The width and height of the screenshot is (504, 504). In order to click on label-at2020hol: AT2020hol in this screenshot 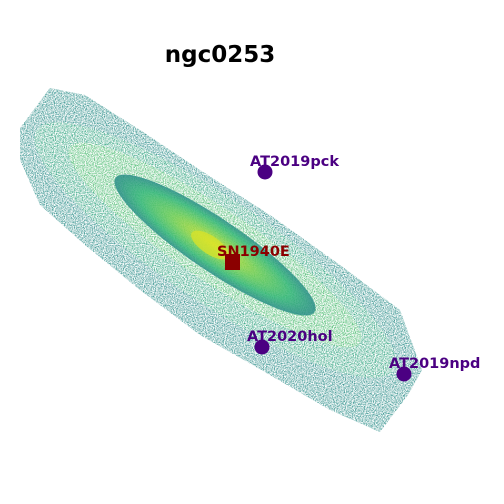, I will do `click(290, 337)`.